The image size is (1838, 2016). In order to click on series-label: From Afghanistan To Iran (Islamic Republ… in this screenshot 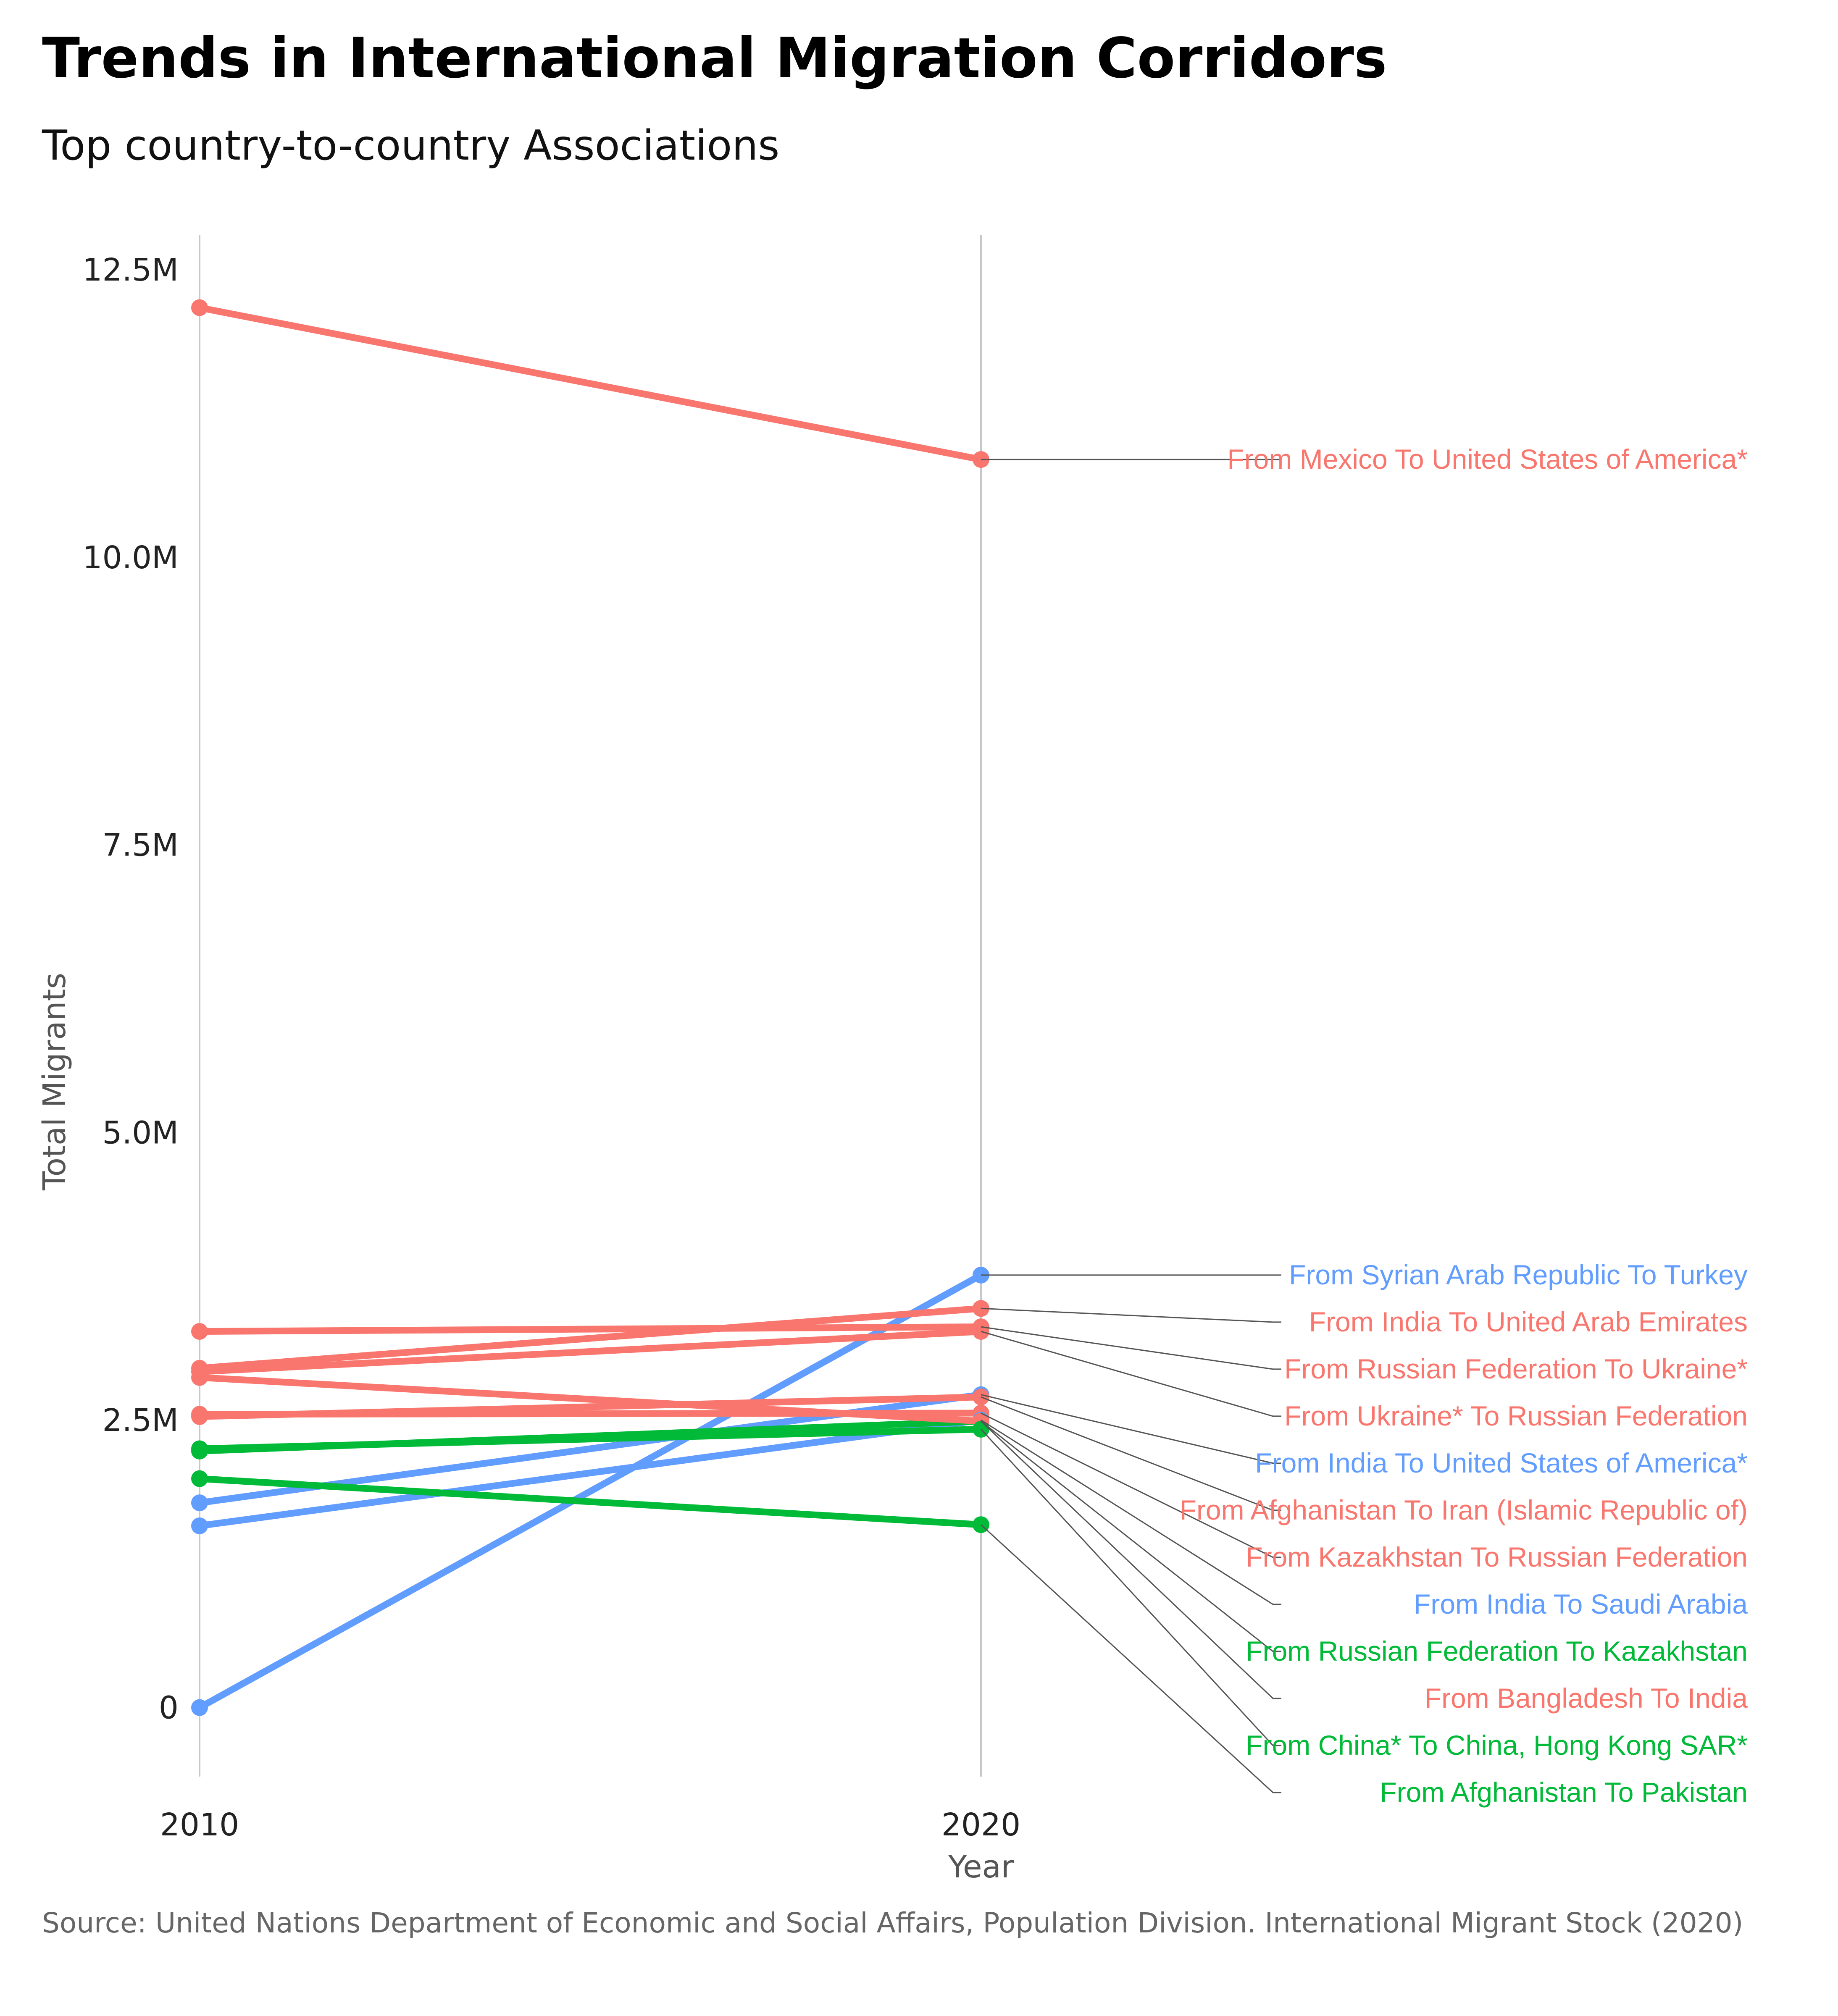, I will do `click(1464, 1509)`.